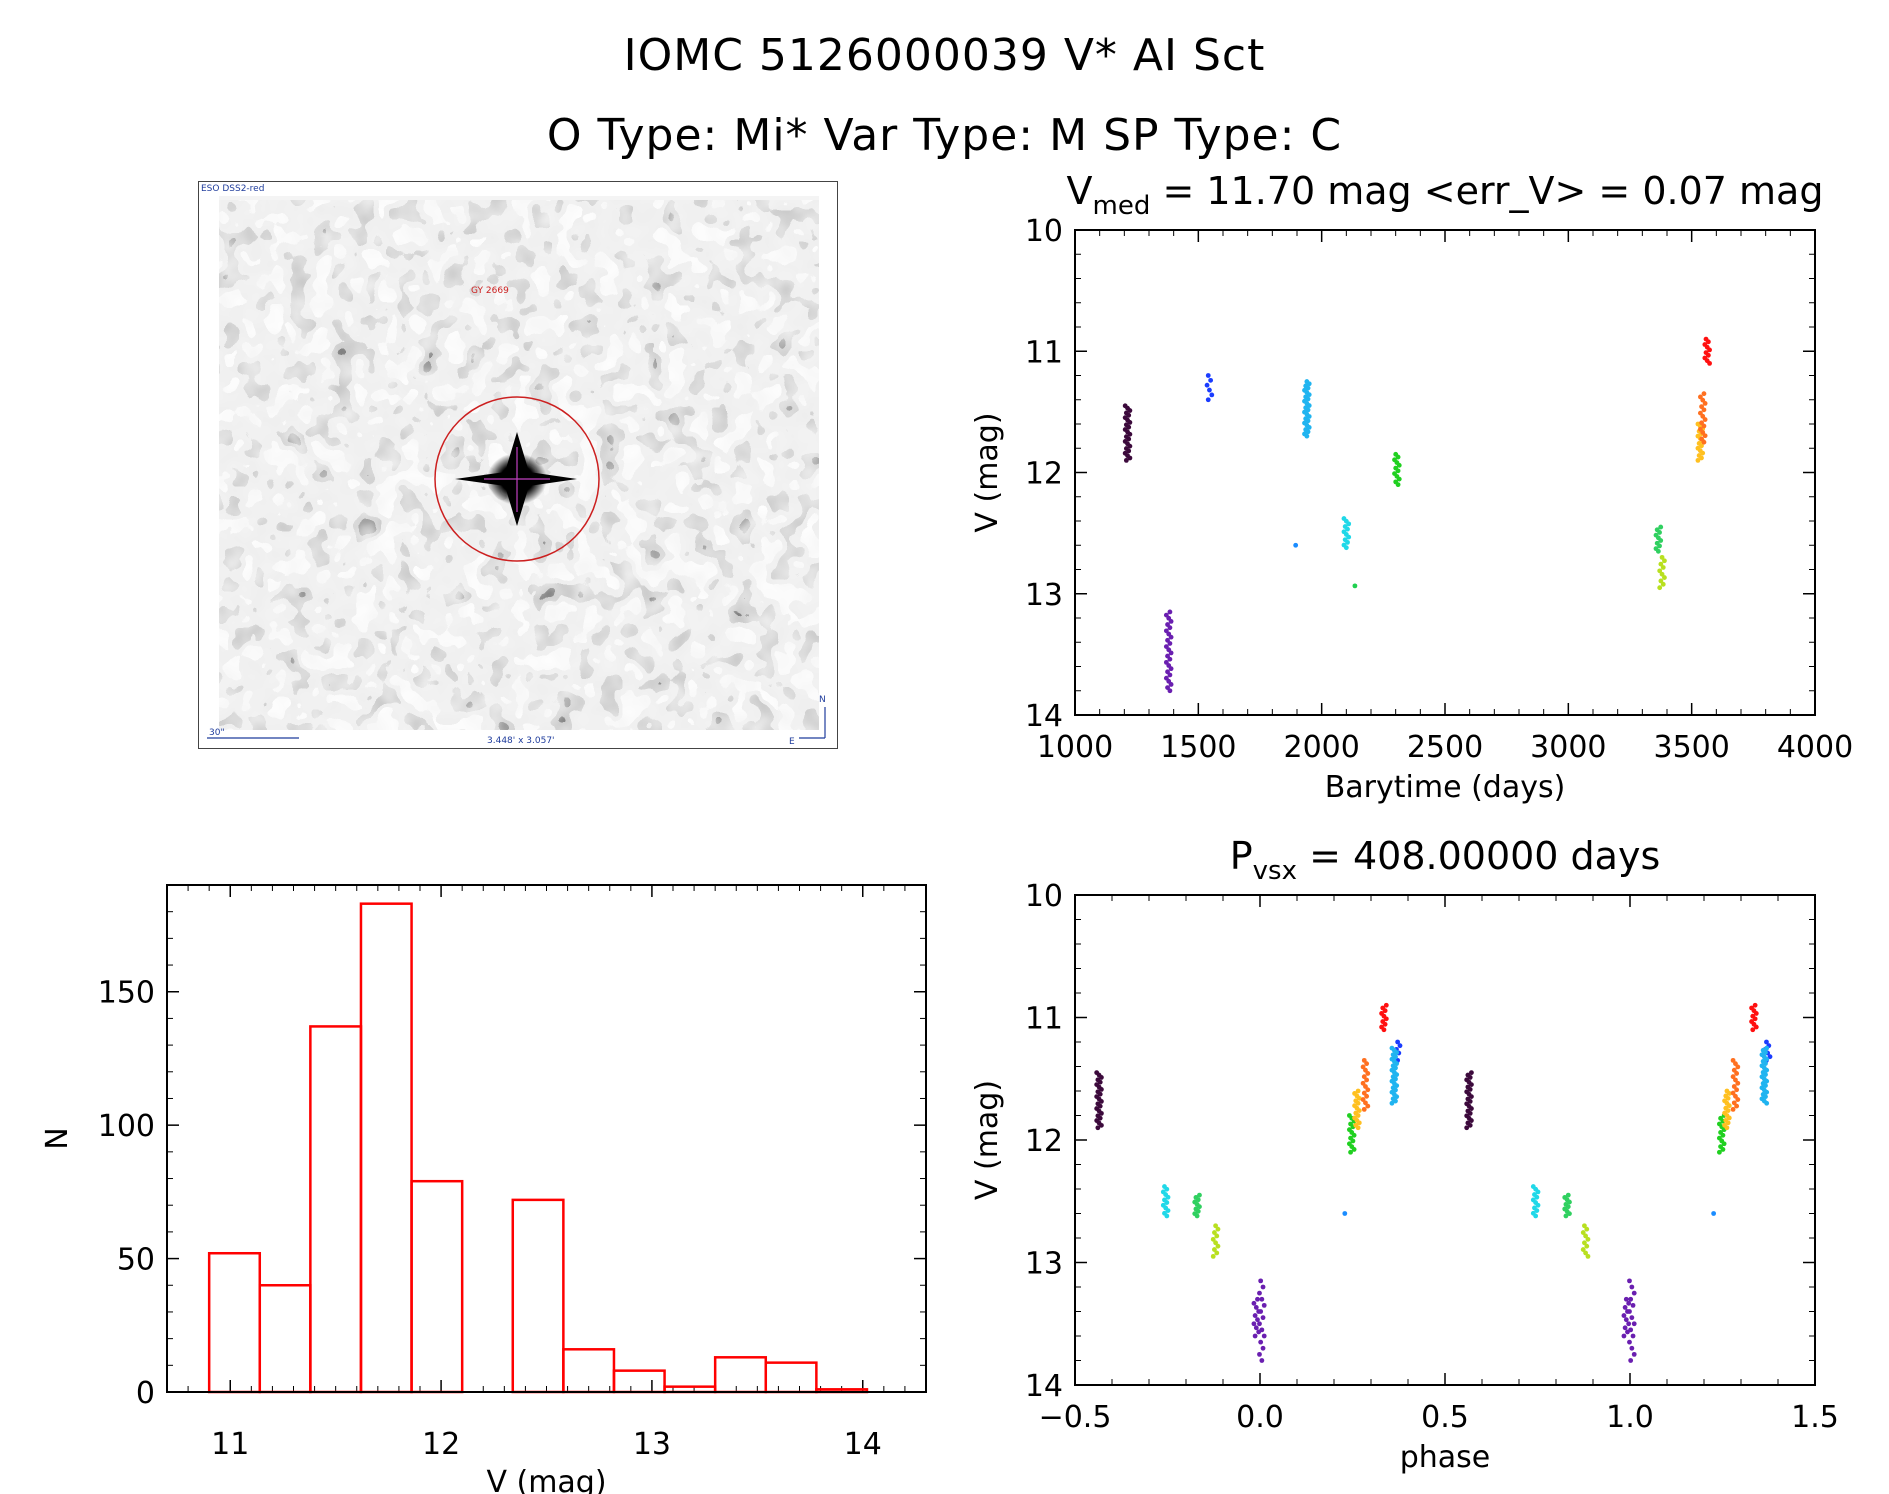 The image size is (1889, 1494). I want to click on phased-y-tick-label: 13, so click(1044, 1264).